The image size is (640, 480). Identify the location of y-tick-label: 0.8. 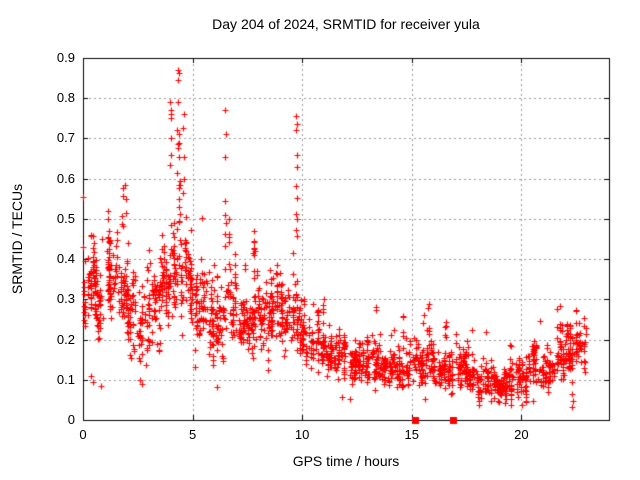
(65, 98).